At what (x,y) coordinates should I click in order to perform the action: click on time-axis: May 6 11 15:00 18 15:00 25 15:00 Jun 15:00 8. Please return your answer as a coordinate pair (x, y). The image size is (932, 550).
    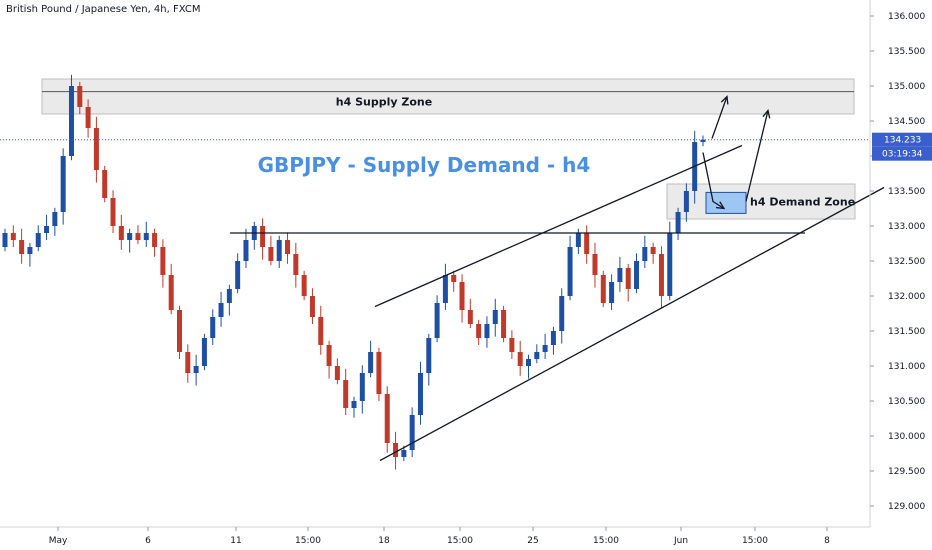
    Looking at the image, I should click on (435, 536).